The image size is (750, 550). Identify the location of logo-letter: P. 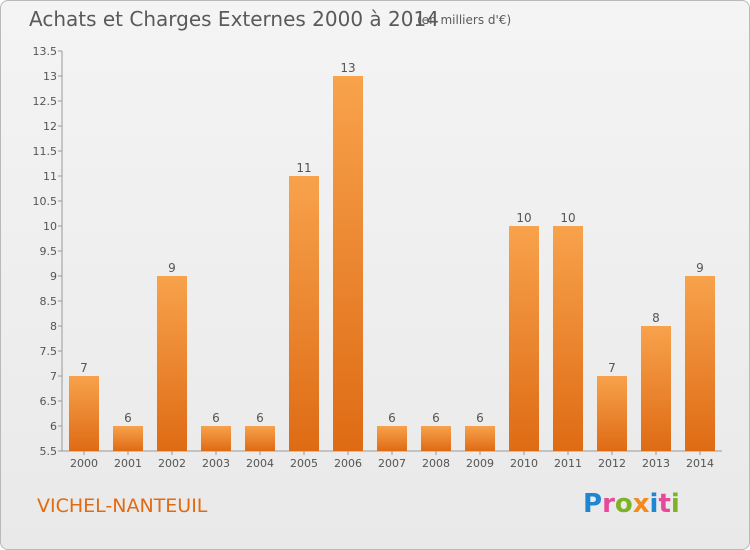
(593, 504).